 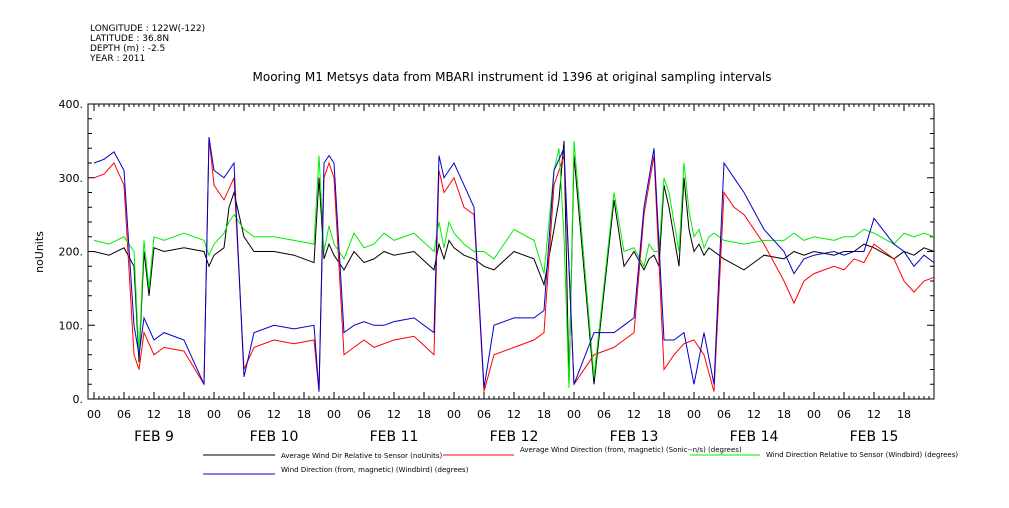 I want to click on day-label: FEB 12, so click(x=514, y=437).